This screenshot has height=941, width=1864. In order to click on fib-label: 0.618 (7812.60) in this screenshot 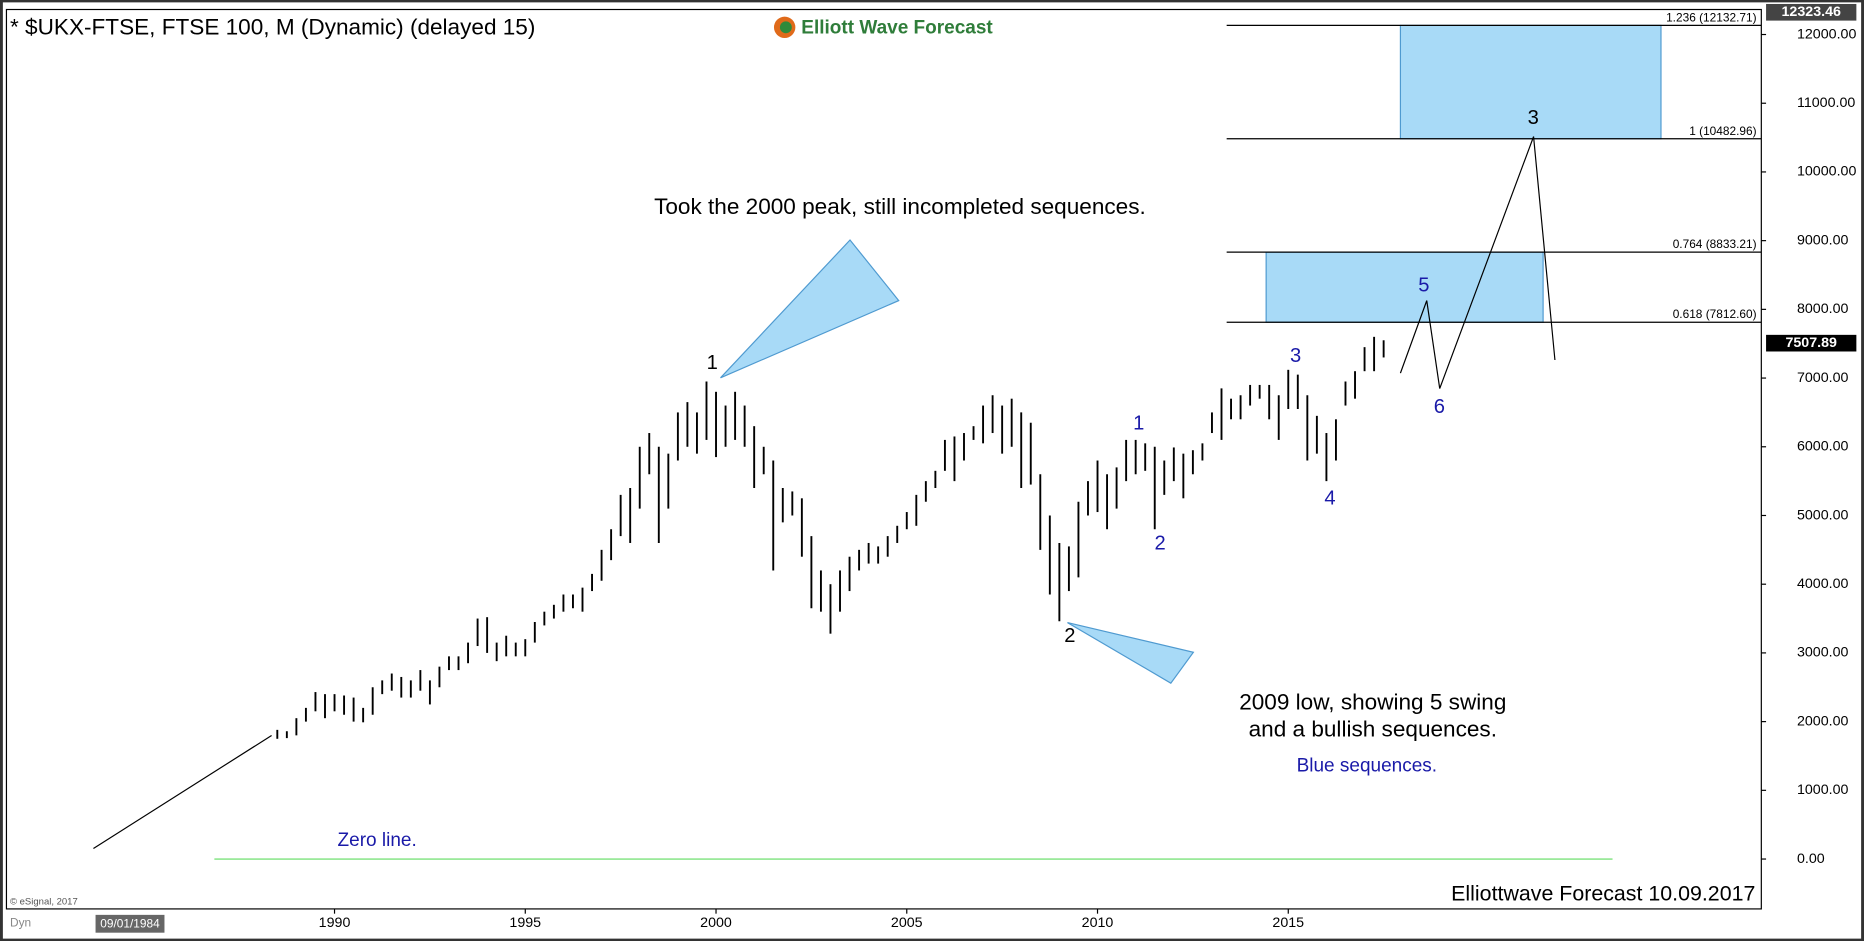, I will do `click(1715, 314)`.